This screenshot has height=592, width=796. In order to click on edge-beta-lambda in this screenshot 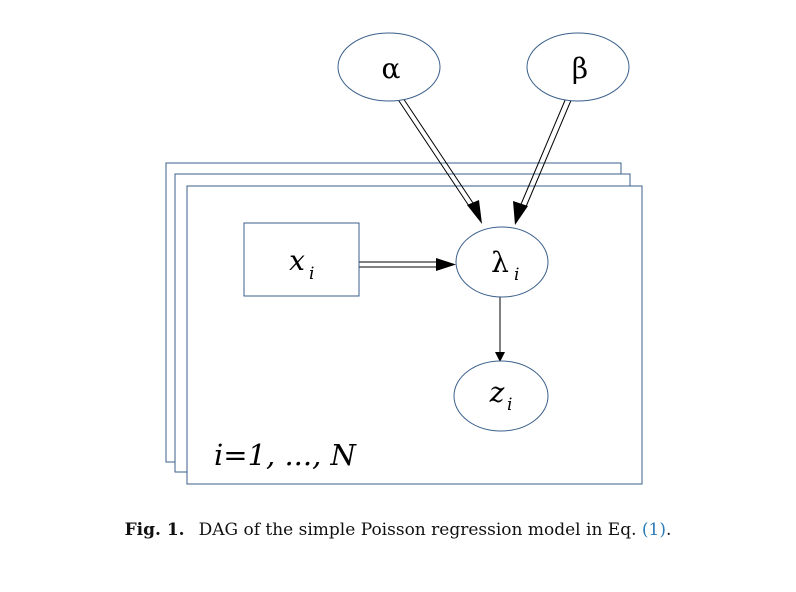, I will do `click(543, 161)`.